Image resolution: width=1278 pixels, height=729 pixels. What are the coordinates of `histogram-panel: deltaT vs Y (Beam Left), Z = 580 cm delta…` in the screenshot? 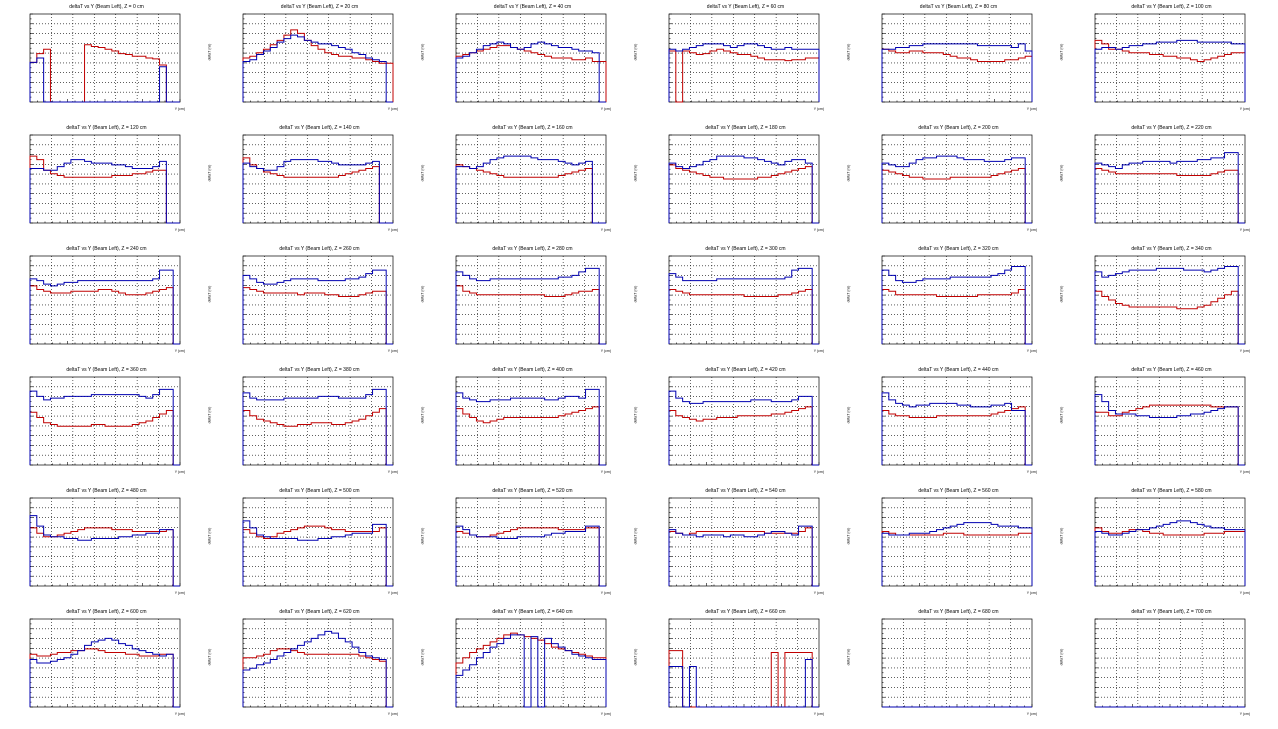 It's located at (1168, 544).